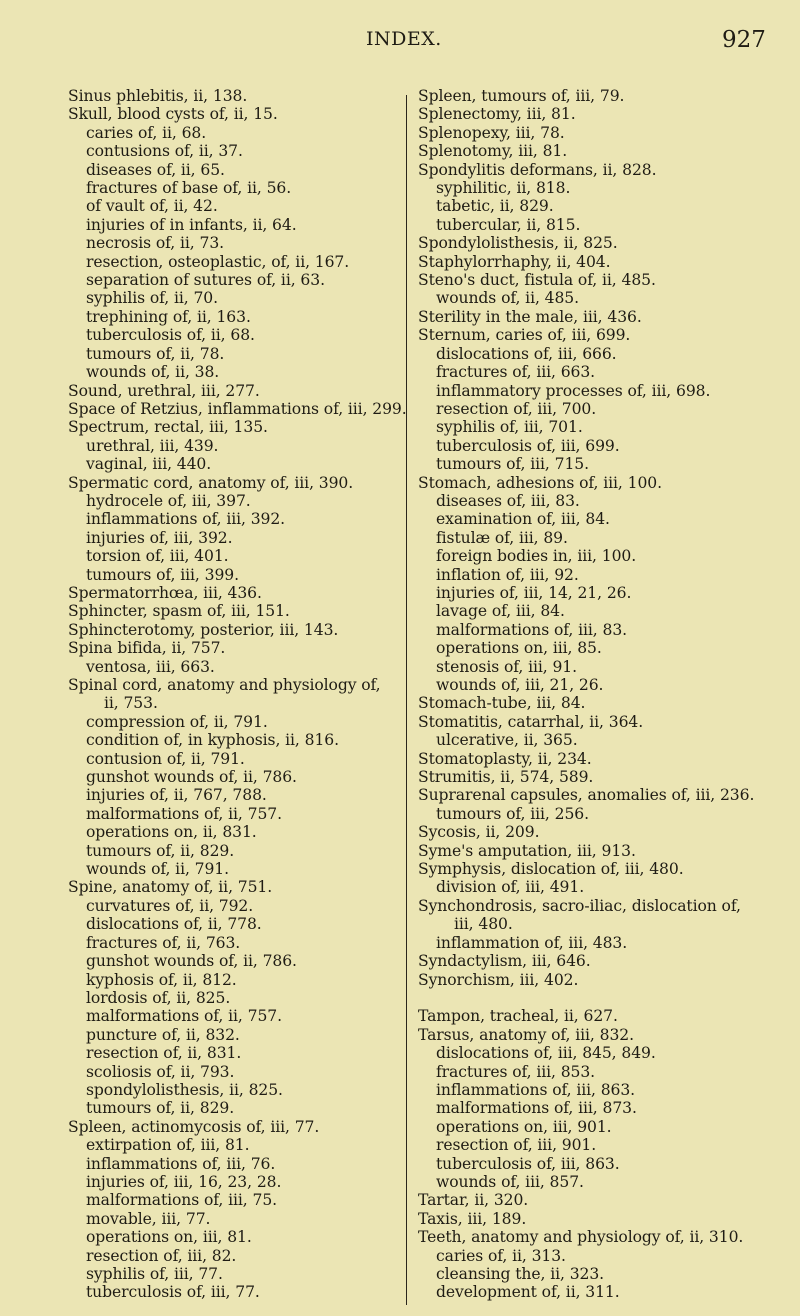 The image size is (800, 1316). Describe the element at coordinates (523, 519) in the screenshot. I see `index-subentry: examination of, iii, 84.` at that location.